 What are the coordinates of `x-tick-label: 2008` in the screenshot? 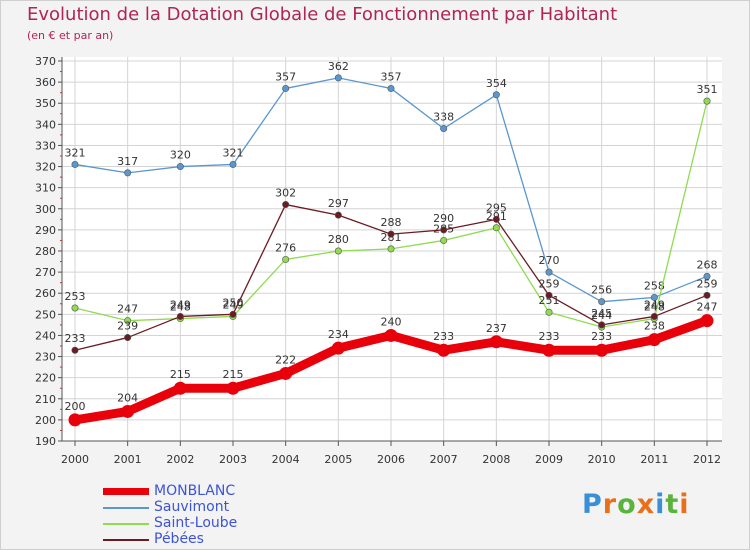 It's located at (496, 459).